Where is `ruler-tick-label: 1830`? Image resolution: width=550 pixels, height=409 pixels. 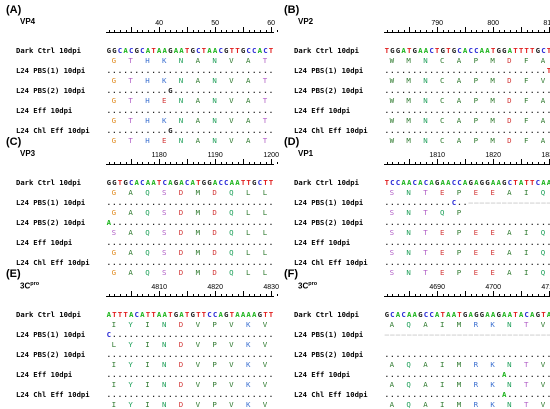
ruler-tick-label: 1830 is located at coordinates (545, 155).